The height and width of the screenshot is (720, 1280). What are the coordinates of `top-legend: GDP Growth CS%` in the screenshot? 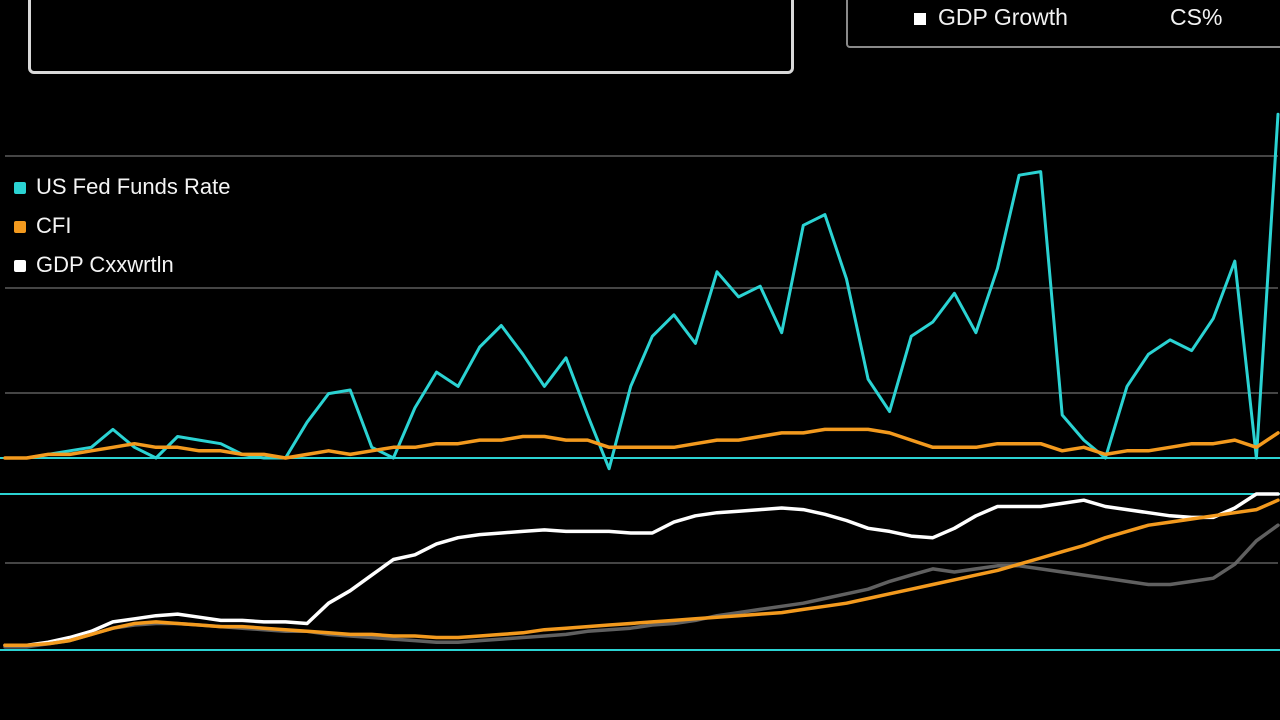 It's located at (1063, 24).